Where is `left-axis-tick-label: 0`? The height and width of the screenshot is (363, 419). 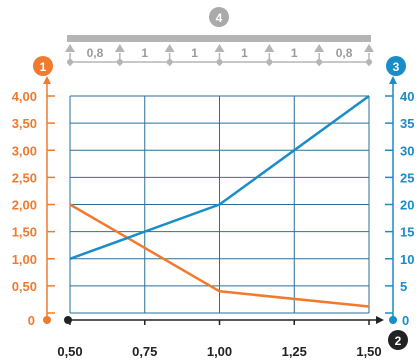 left-axis-tick-label: 0 is located at coordinates (31, 320).